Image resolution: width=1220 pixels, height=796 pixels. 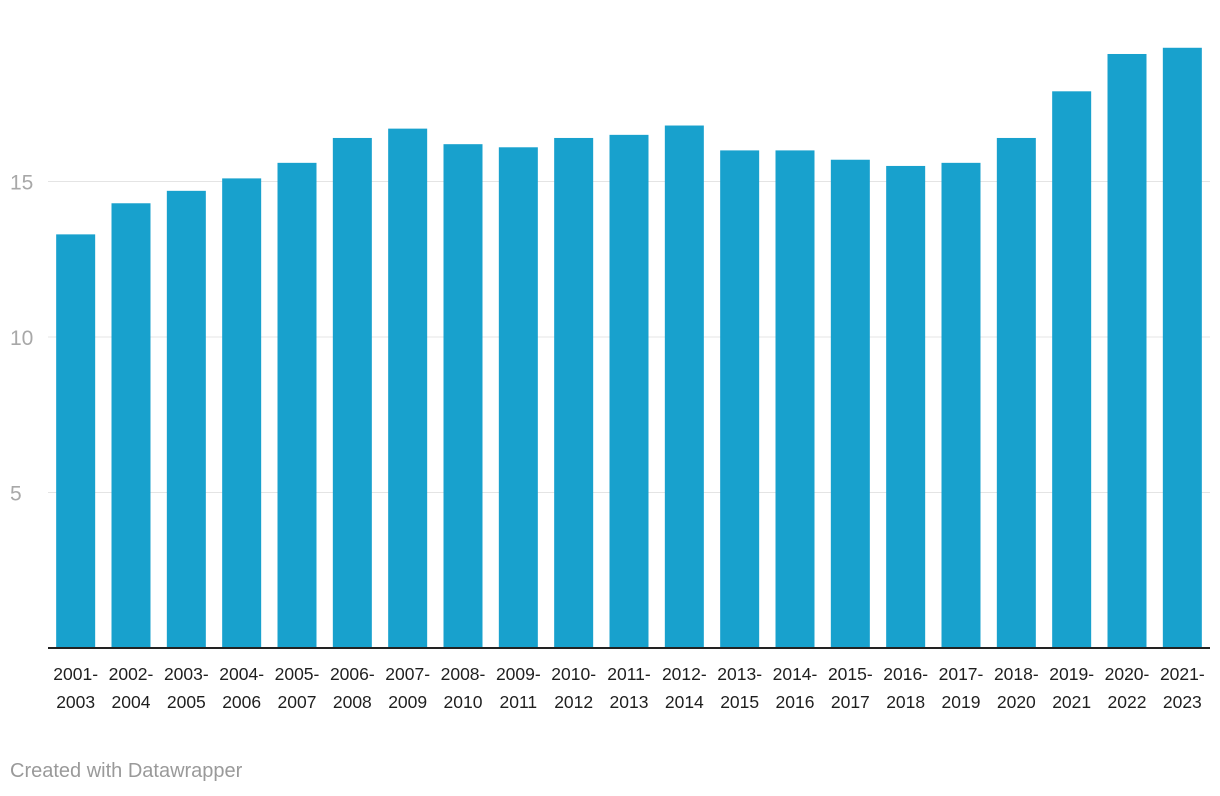 What do you see at coordinates (684, 688) in the screenshot?
I see `x-tick-label: 2012-2014` at bounding box center [684, 688].